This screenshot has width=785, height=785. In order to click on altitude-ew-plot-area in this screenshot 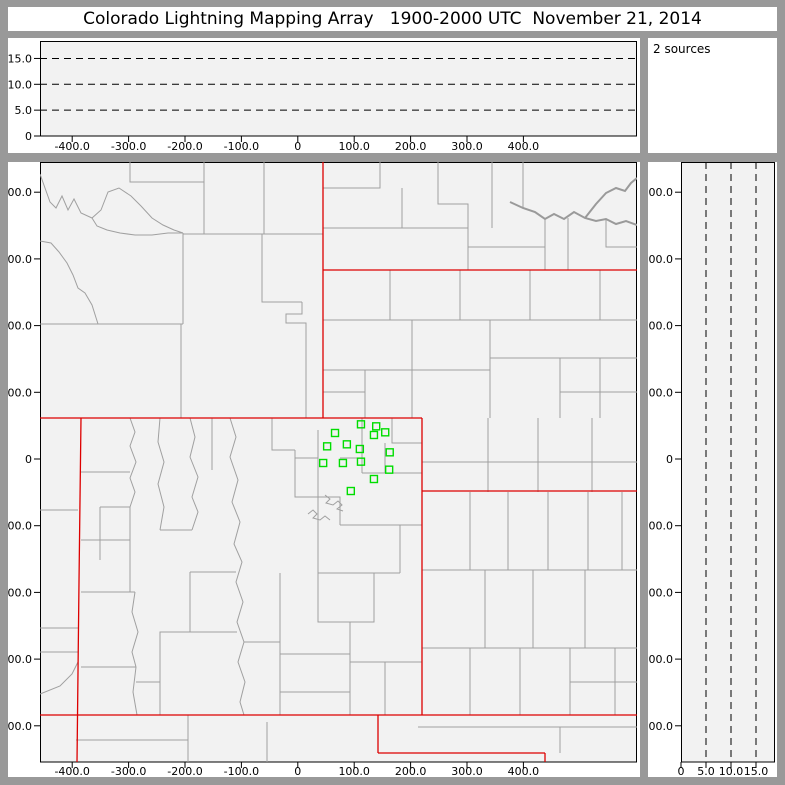, I will do `click(338, 89)`.